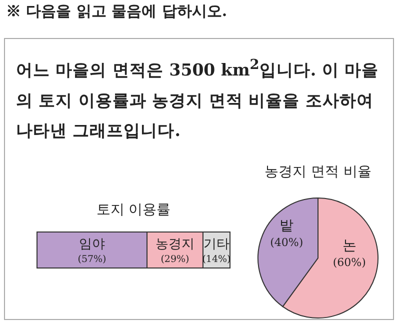 The height and width of the screenshot is (323, 400). I want to click on text: ※ 다음을 읽고 물음에 답하시오., so click(117, 11).